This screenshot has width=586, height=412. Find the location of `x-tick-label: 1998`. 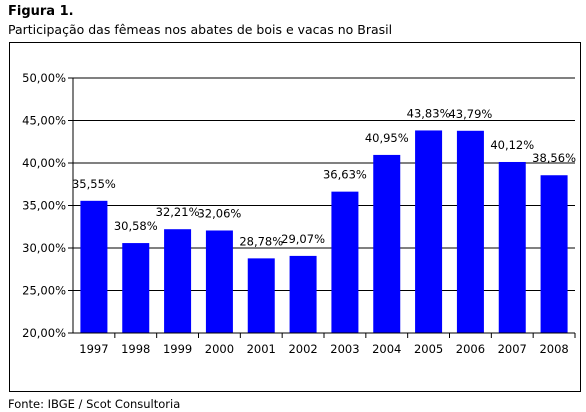

x-tick-label: 1998 is located at coordinates (135, 349).